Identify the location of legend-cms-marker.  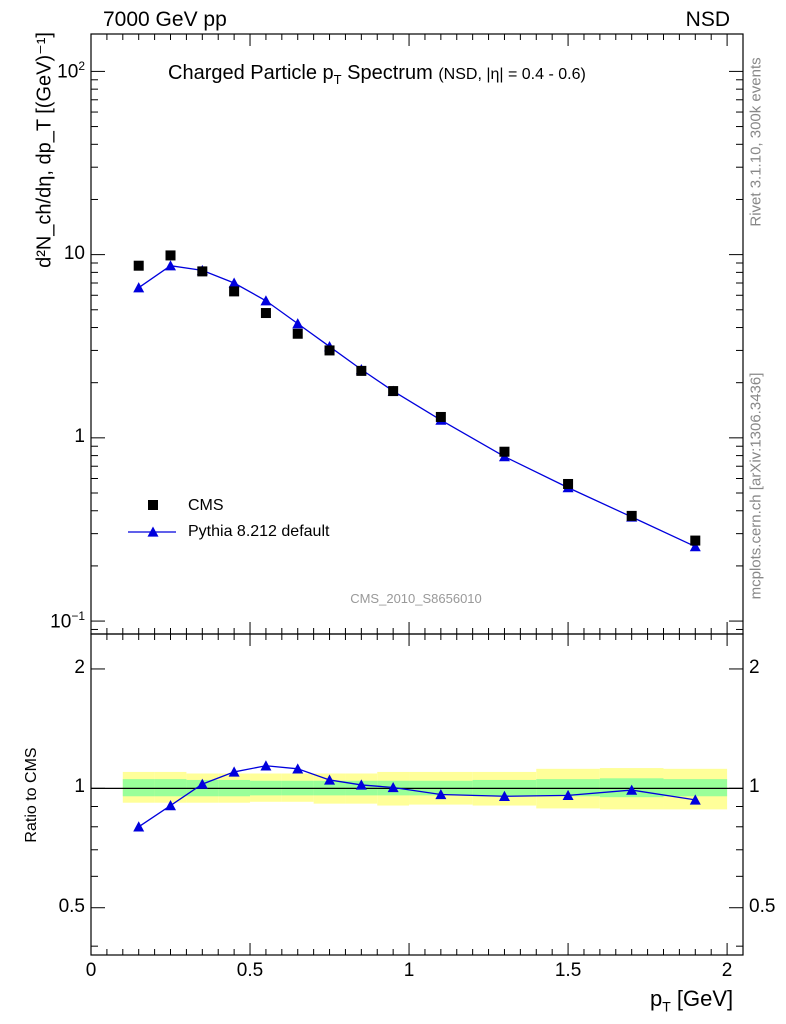
(153, 505).